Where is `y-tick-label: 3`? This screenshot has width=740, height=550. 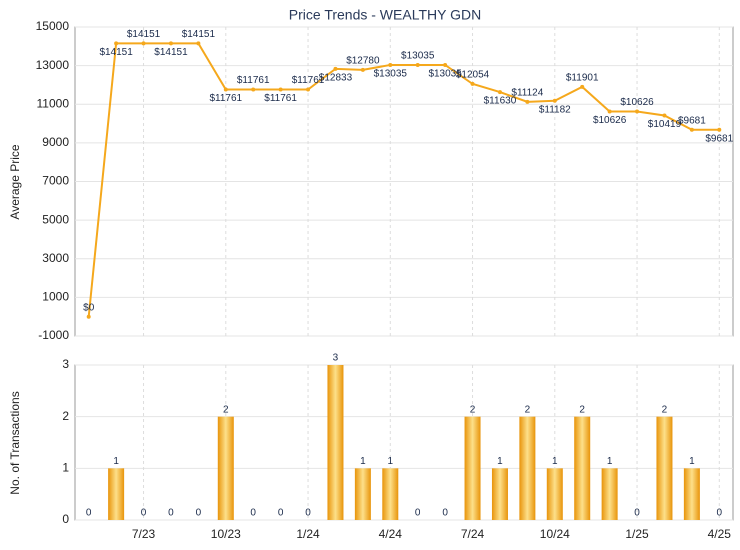
y-tick-label: 3 is located at coordinates (65, 364).